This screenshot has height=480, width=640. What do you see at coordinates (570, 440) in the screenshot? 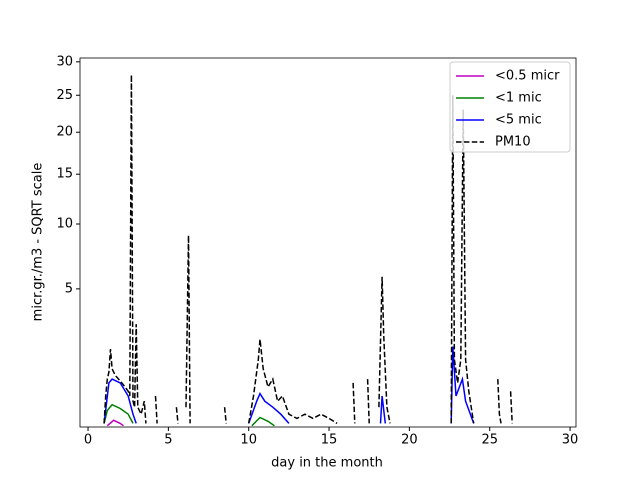
I see `x-tick-label: 30` at bounding box center [570, 440].